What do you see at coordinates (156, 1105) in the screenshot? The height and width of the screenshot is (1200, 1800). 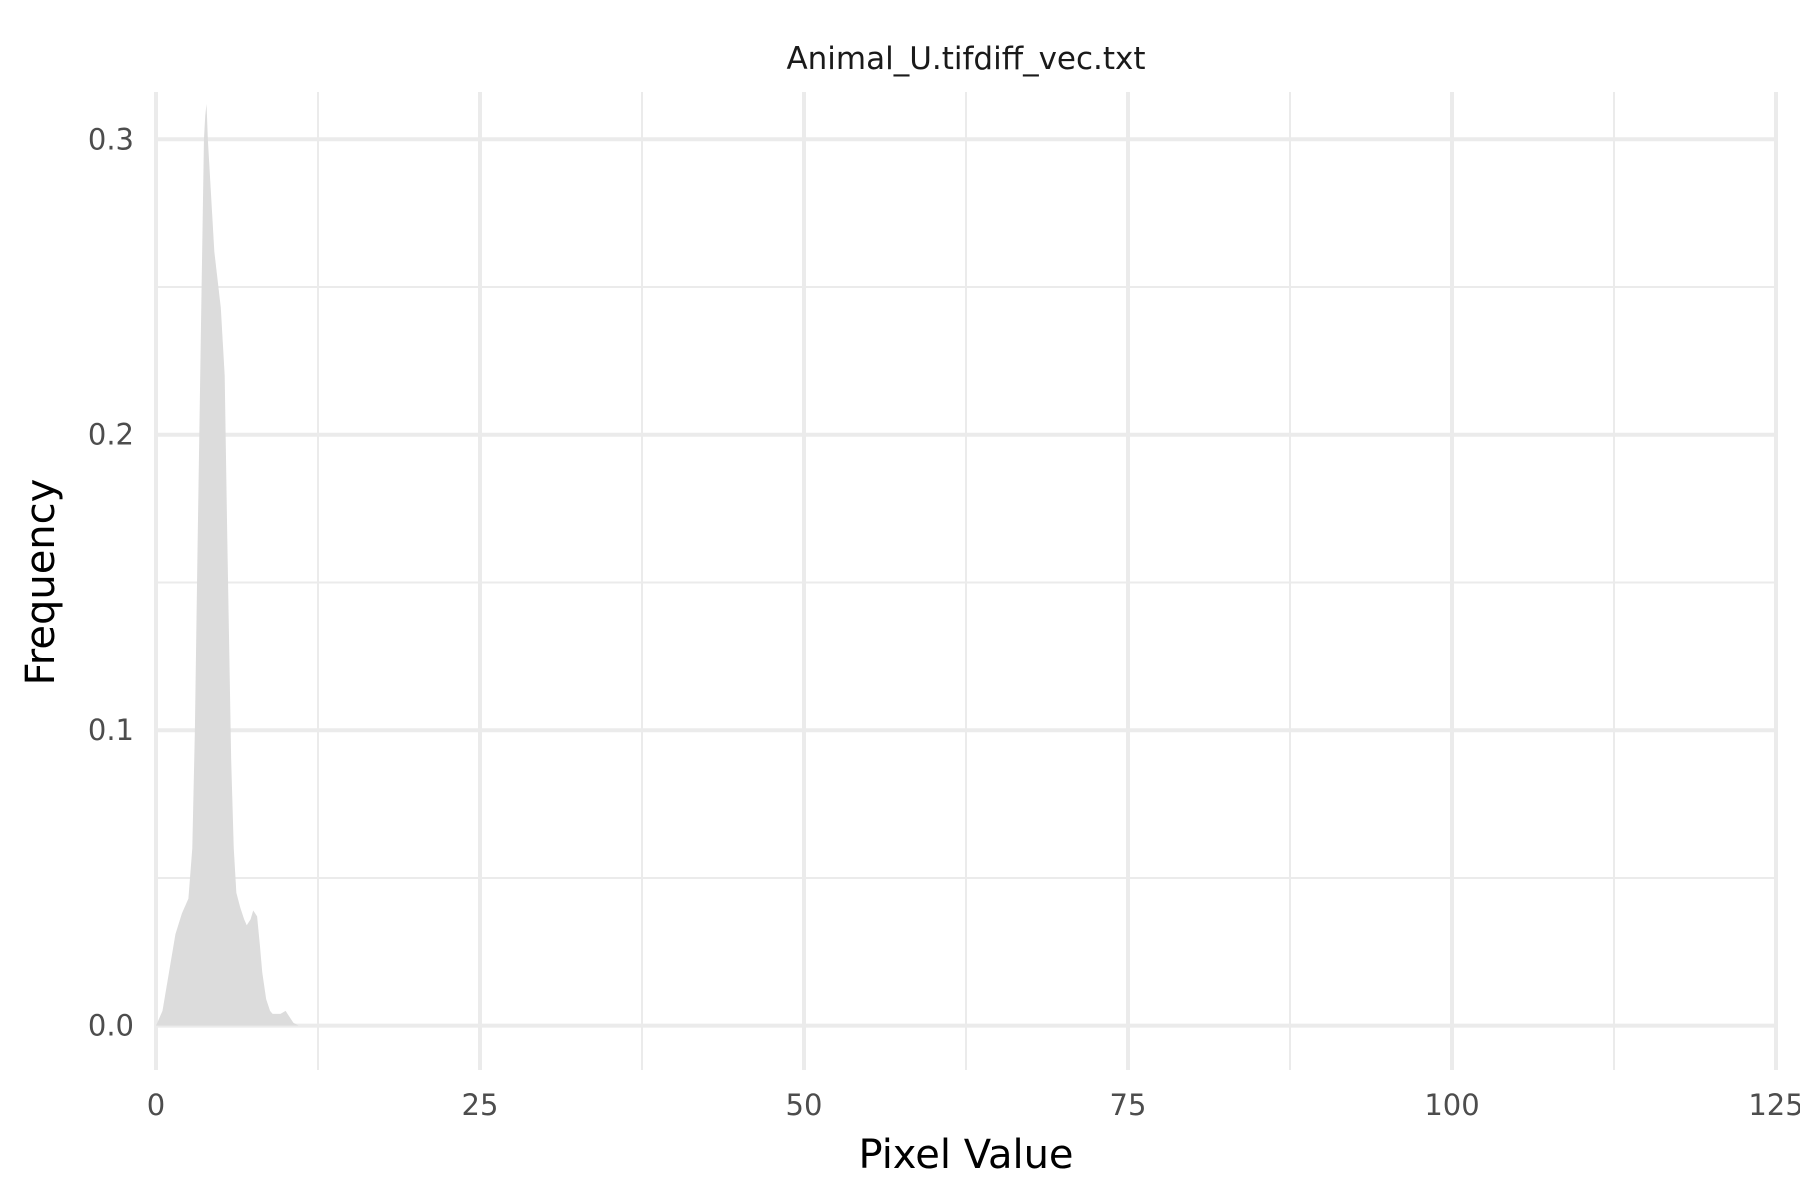 I see `x-tick-label: 0` at bounding box center [156, 1105].